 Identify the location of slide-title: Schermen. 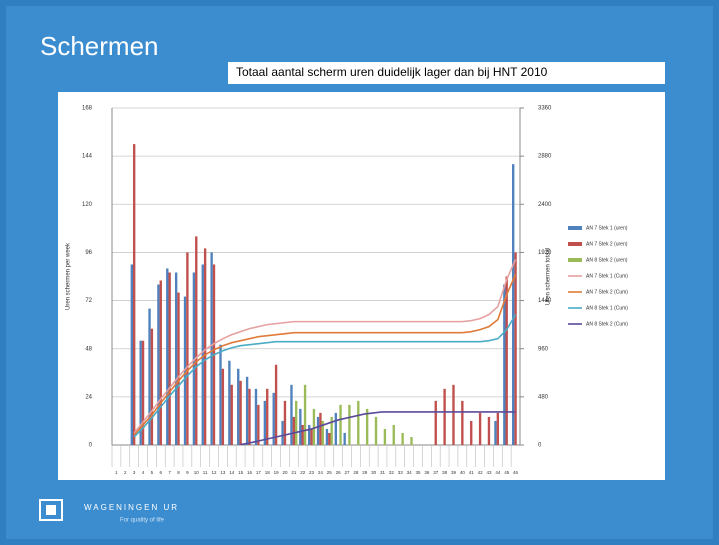
(99, 46).